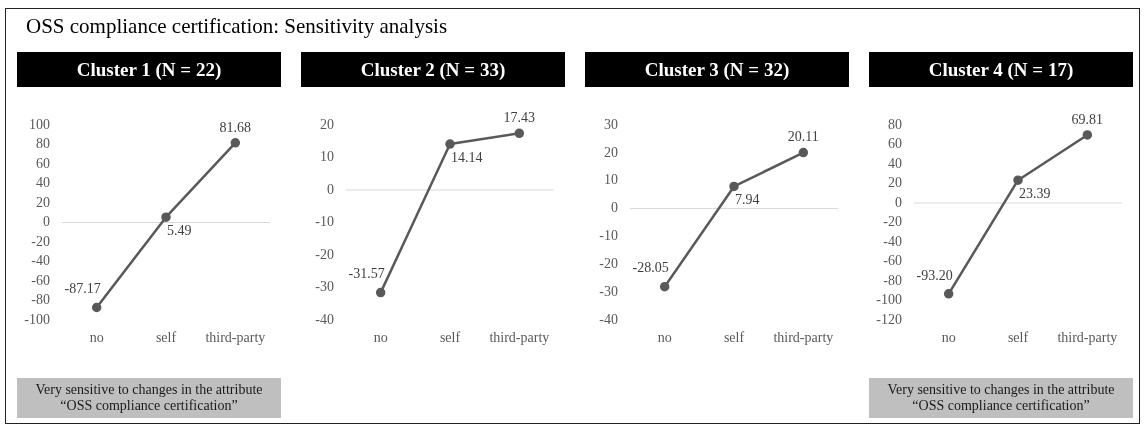  Describe the element at coordinates (889, 319) in the screenshot. I see `y-tick-label: -120` at that location.